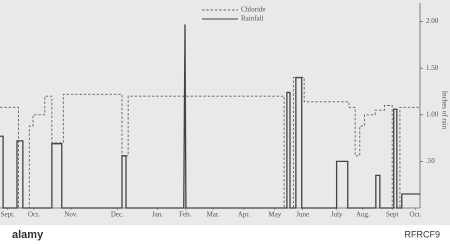  I want to click on legend-label: Chloride, so click(253, 10).